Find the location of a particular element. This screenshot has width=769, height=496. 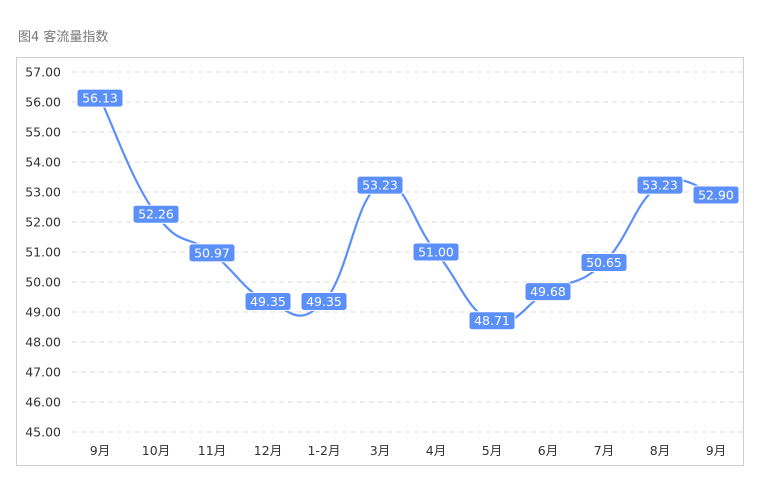

data-label-text: 50.97 is located at coordinates (212, 252).